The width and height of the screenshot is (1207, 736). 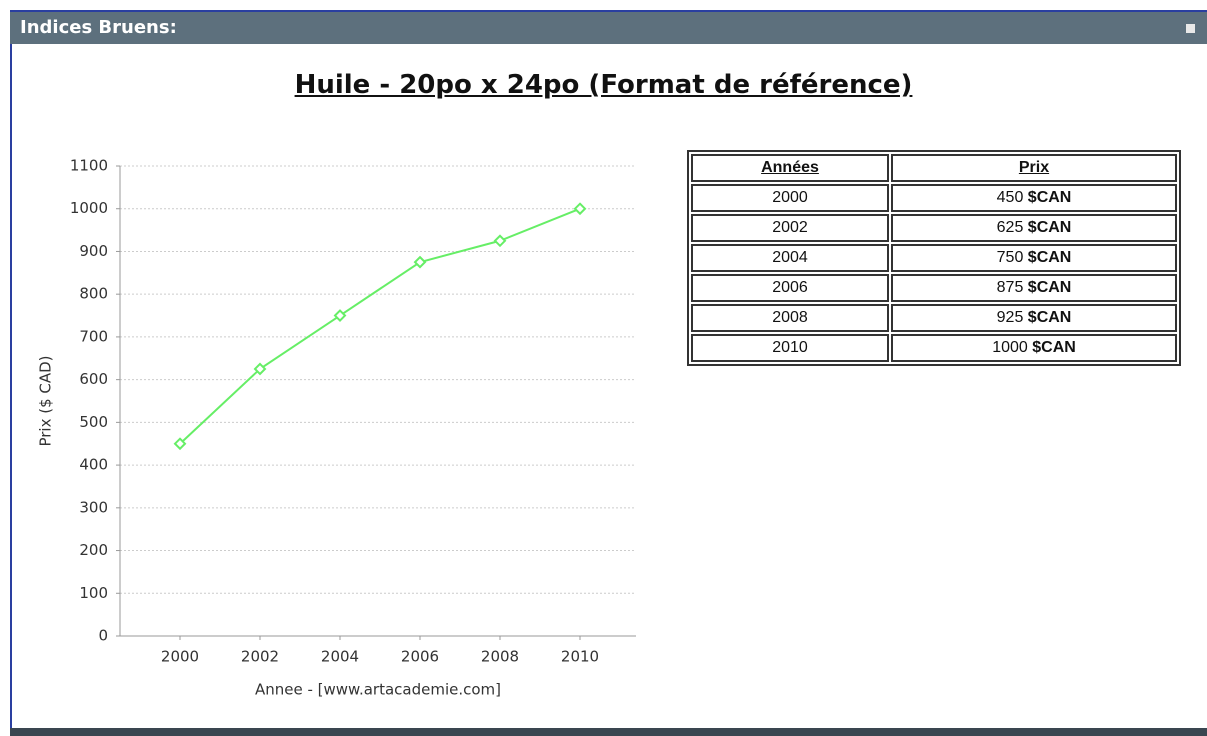 What do you see at coordinates (790, 228) in the screenshot?
I see `year-cell: 2002` at bounding box center [790, 228].